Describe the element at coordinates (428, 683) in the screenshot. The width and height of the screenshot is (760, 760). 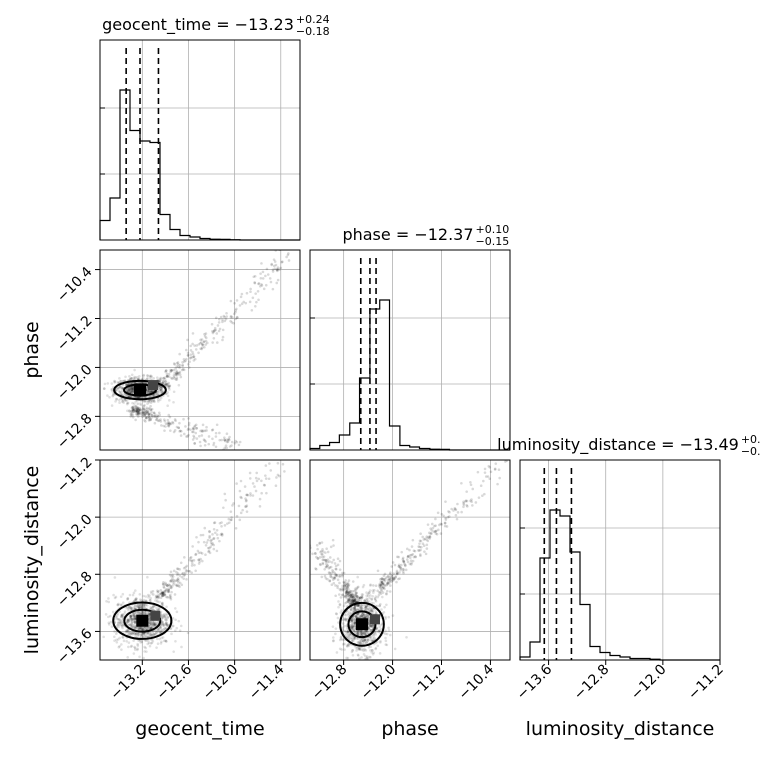
I see `x-tick-label: −11.2` at that location.